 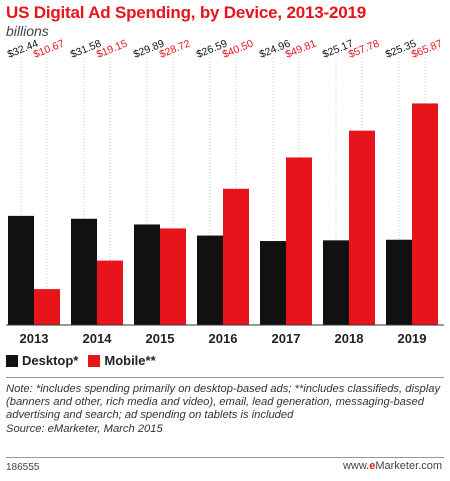 What do you see at coordinates (98, 338) in the screenshot?
I see `x-tick-2014: 2014` at bounding box center [98, 338].